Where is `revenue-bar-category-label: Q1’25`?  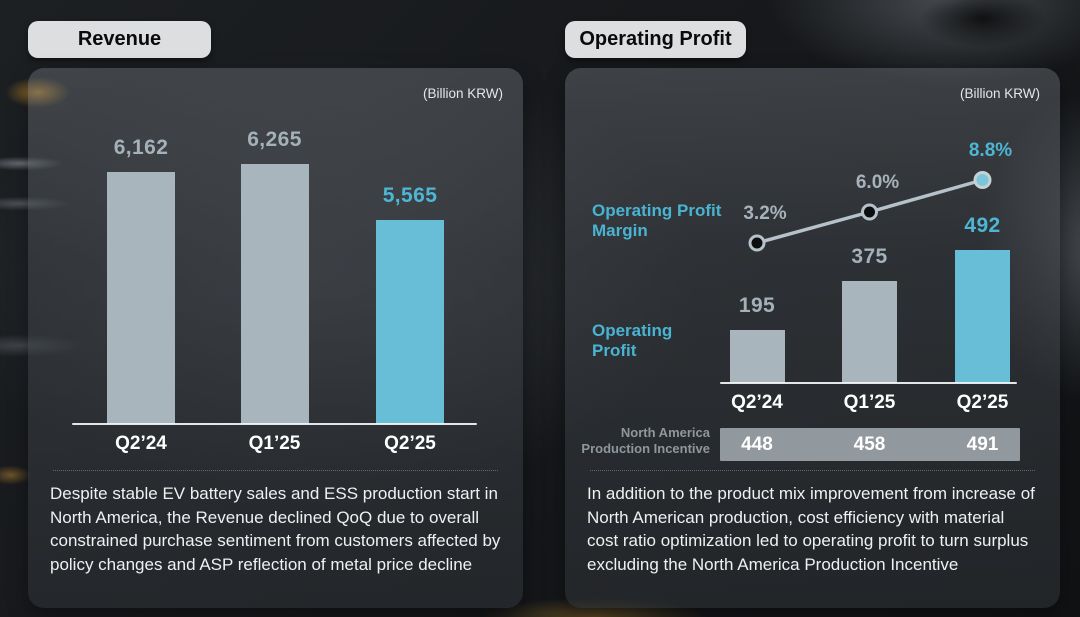 revenue-bar-category-label: Q1’25 is located at coordinates (274, 443).